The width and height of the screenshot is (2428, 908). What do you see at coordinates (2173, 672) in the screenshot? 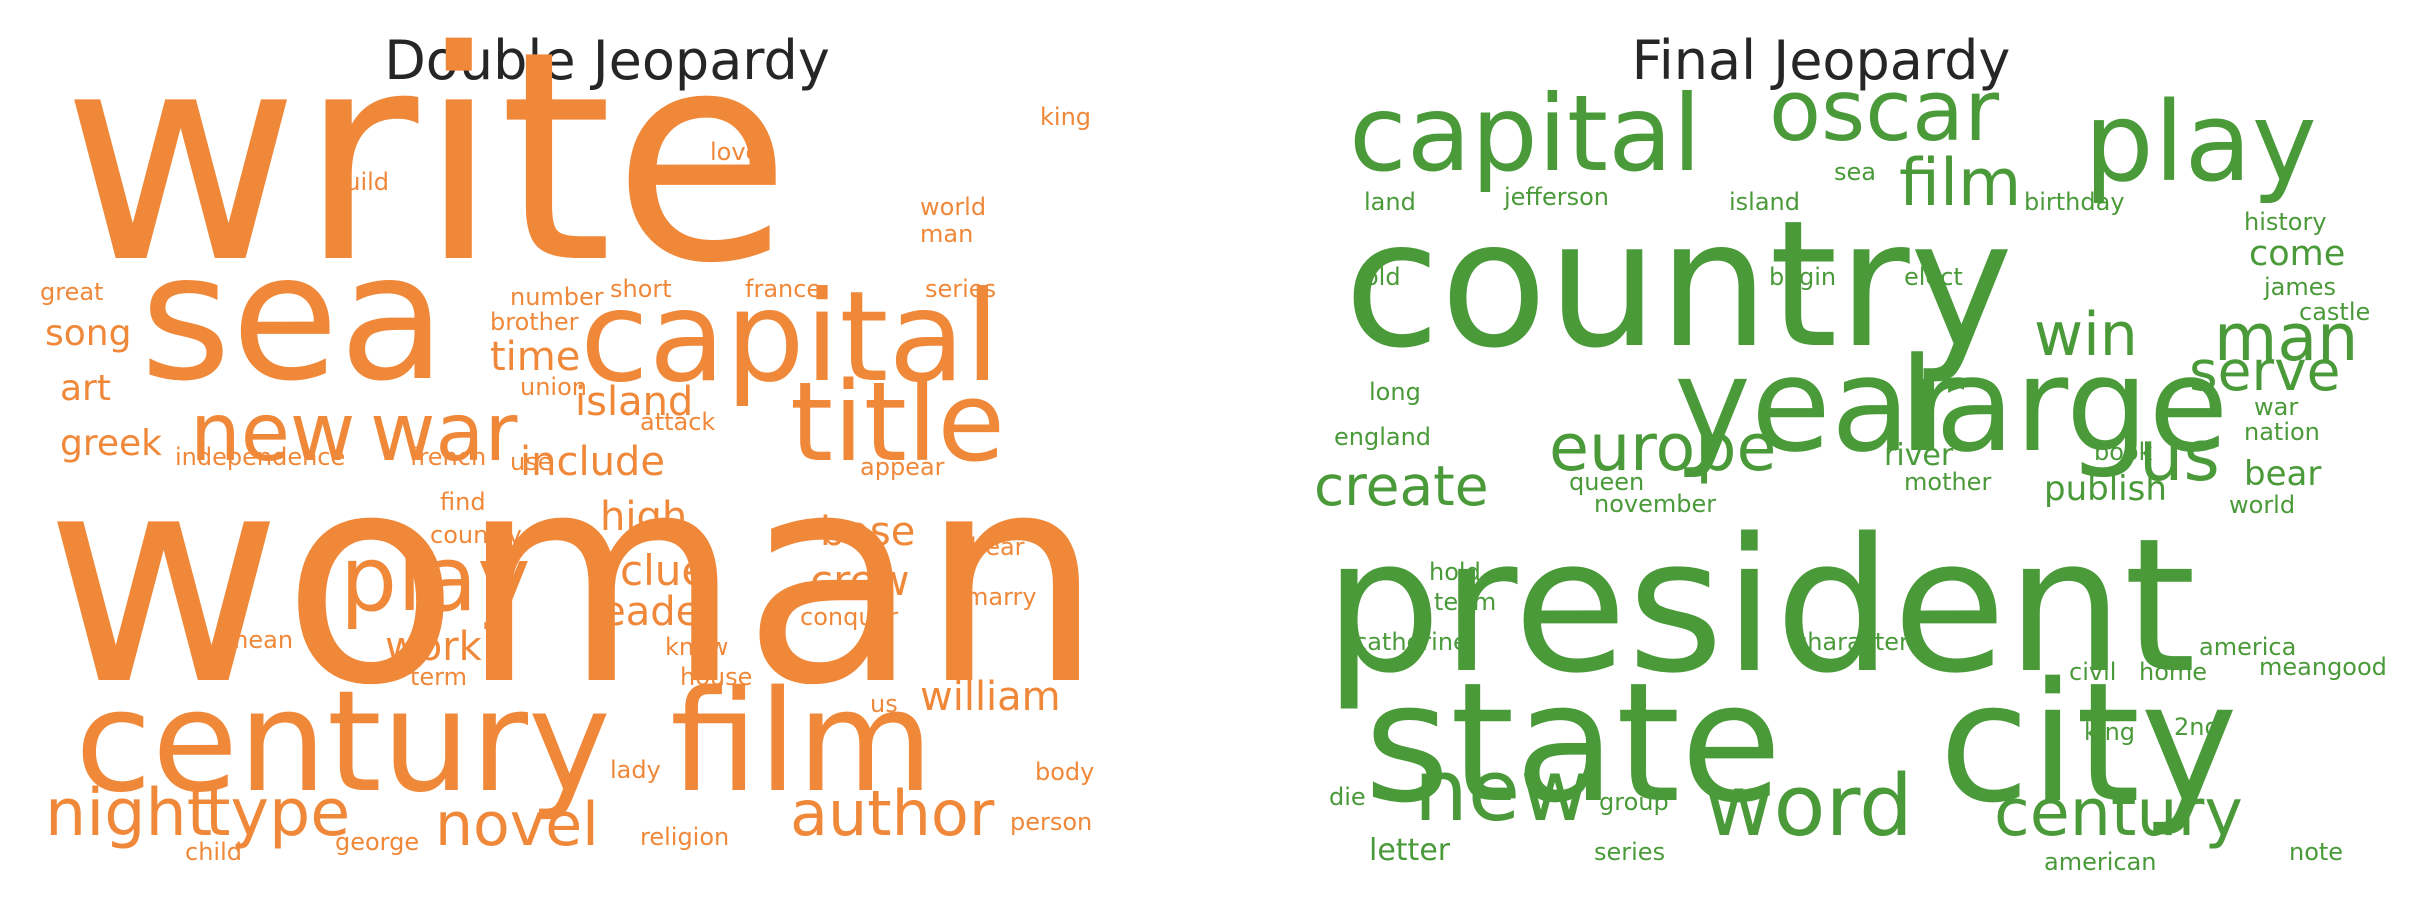
I see `word-home: home` at bounding box center [2173, 672].